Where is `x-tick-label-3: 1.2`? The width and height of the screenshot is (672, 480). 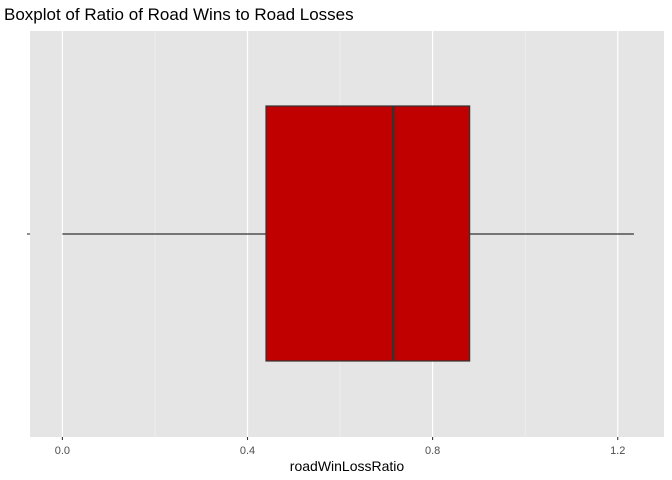 x-tick-label-3: 1.2 is located at coordinates (617, 451).